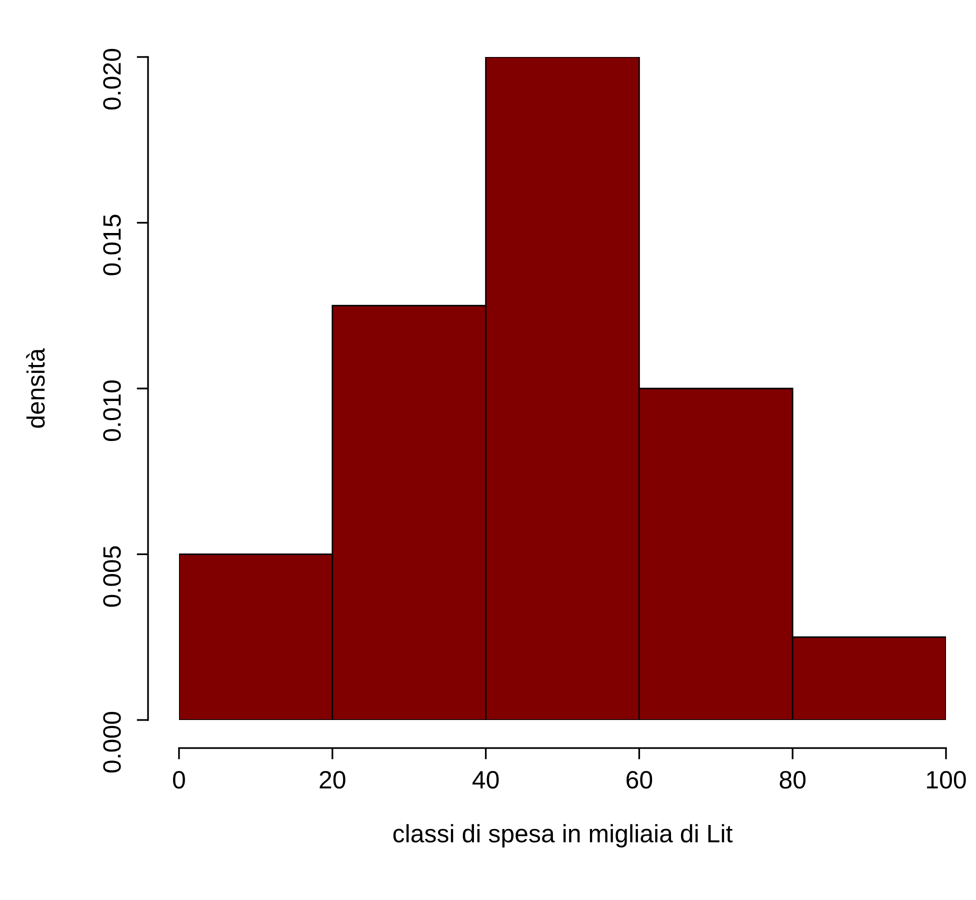 Image resolution: width=976 pixels, height=900 pixels. Describe the element at coordinates (112, 411) in the screenshot. I see `y-tick-label: 0.010` at that location.